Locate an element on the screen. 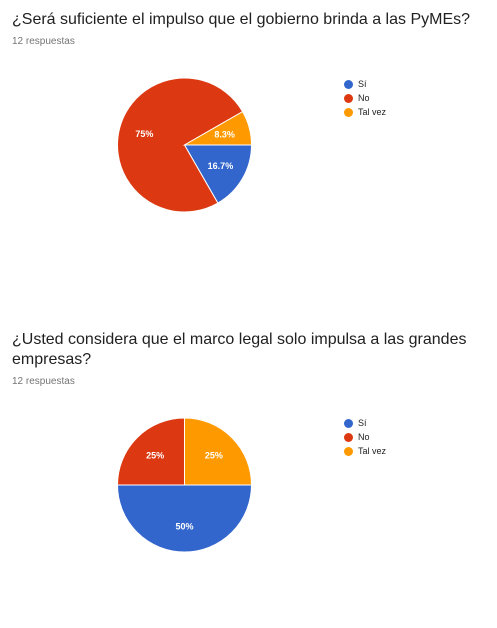  slice-data-label: 50% is located at coordinates (184, 527).